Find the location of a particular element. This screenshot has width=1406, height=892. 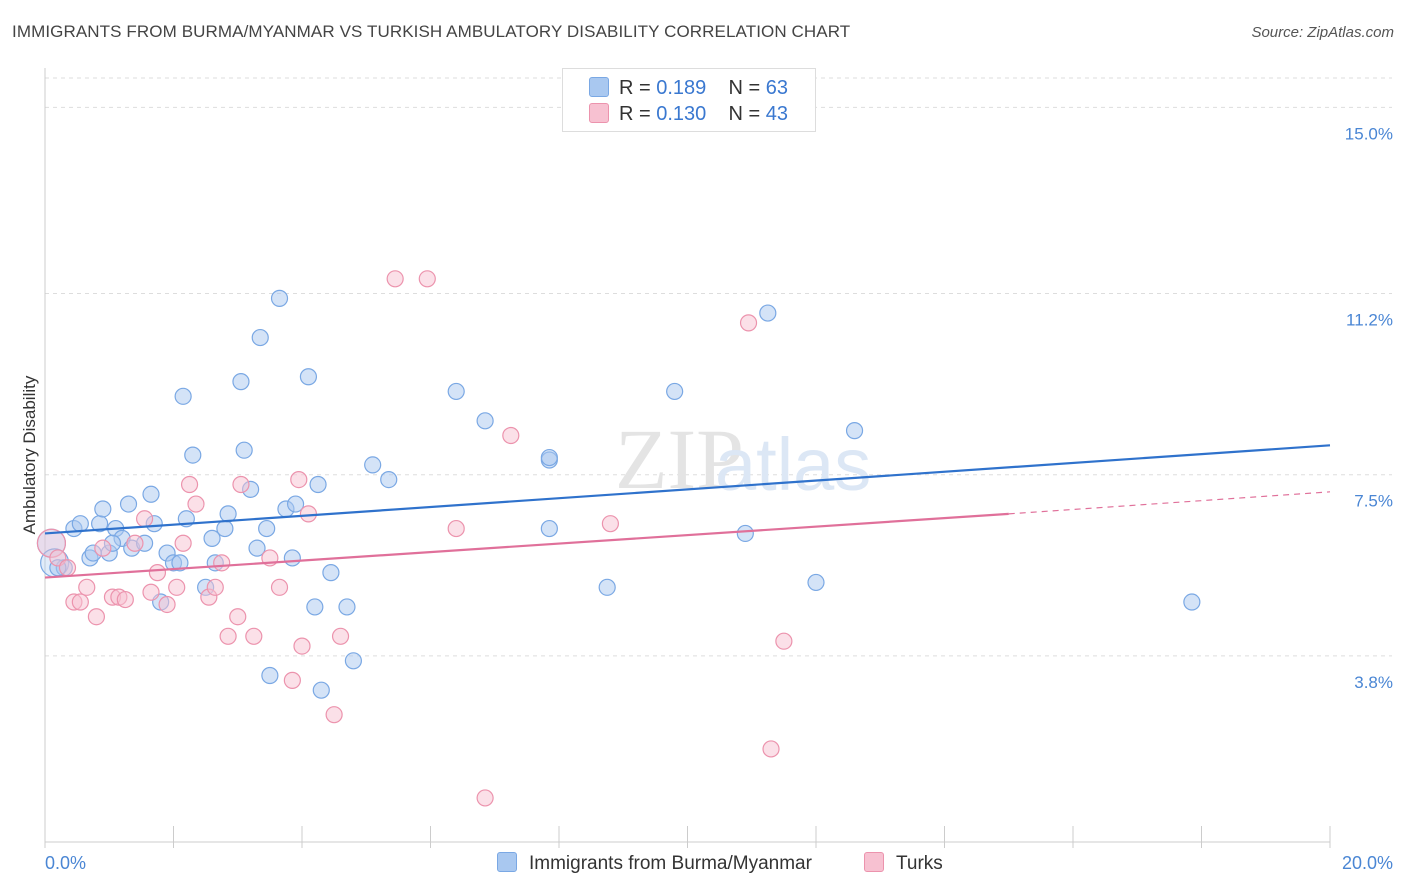

legend-n-label: N = is located at coordinates (744, 114).